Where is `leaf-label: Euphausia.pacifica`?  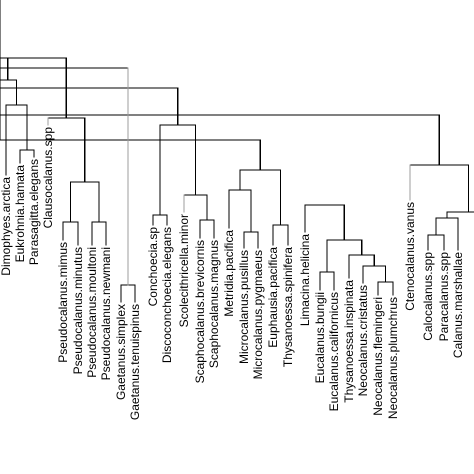
leaf-label: Euphausia.pacifica is located at coordinates (273, 297).